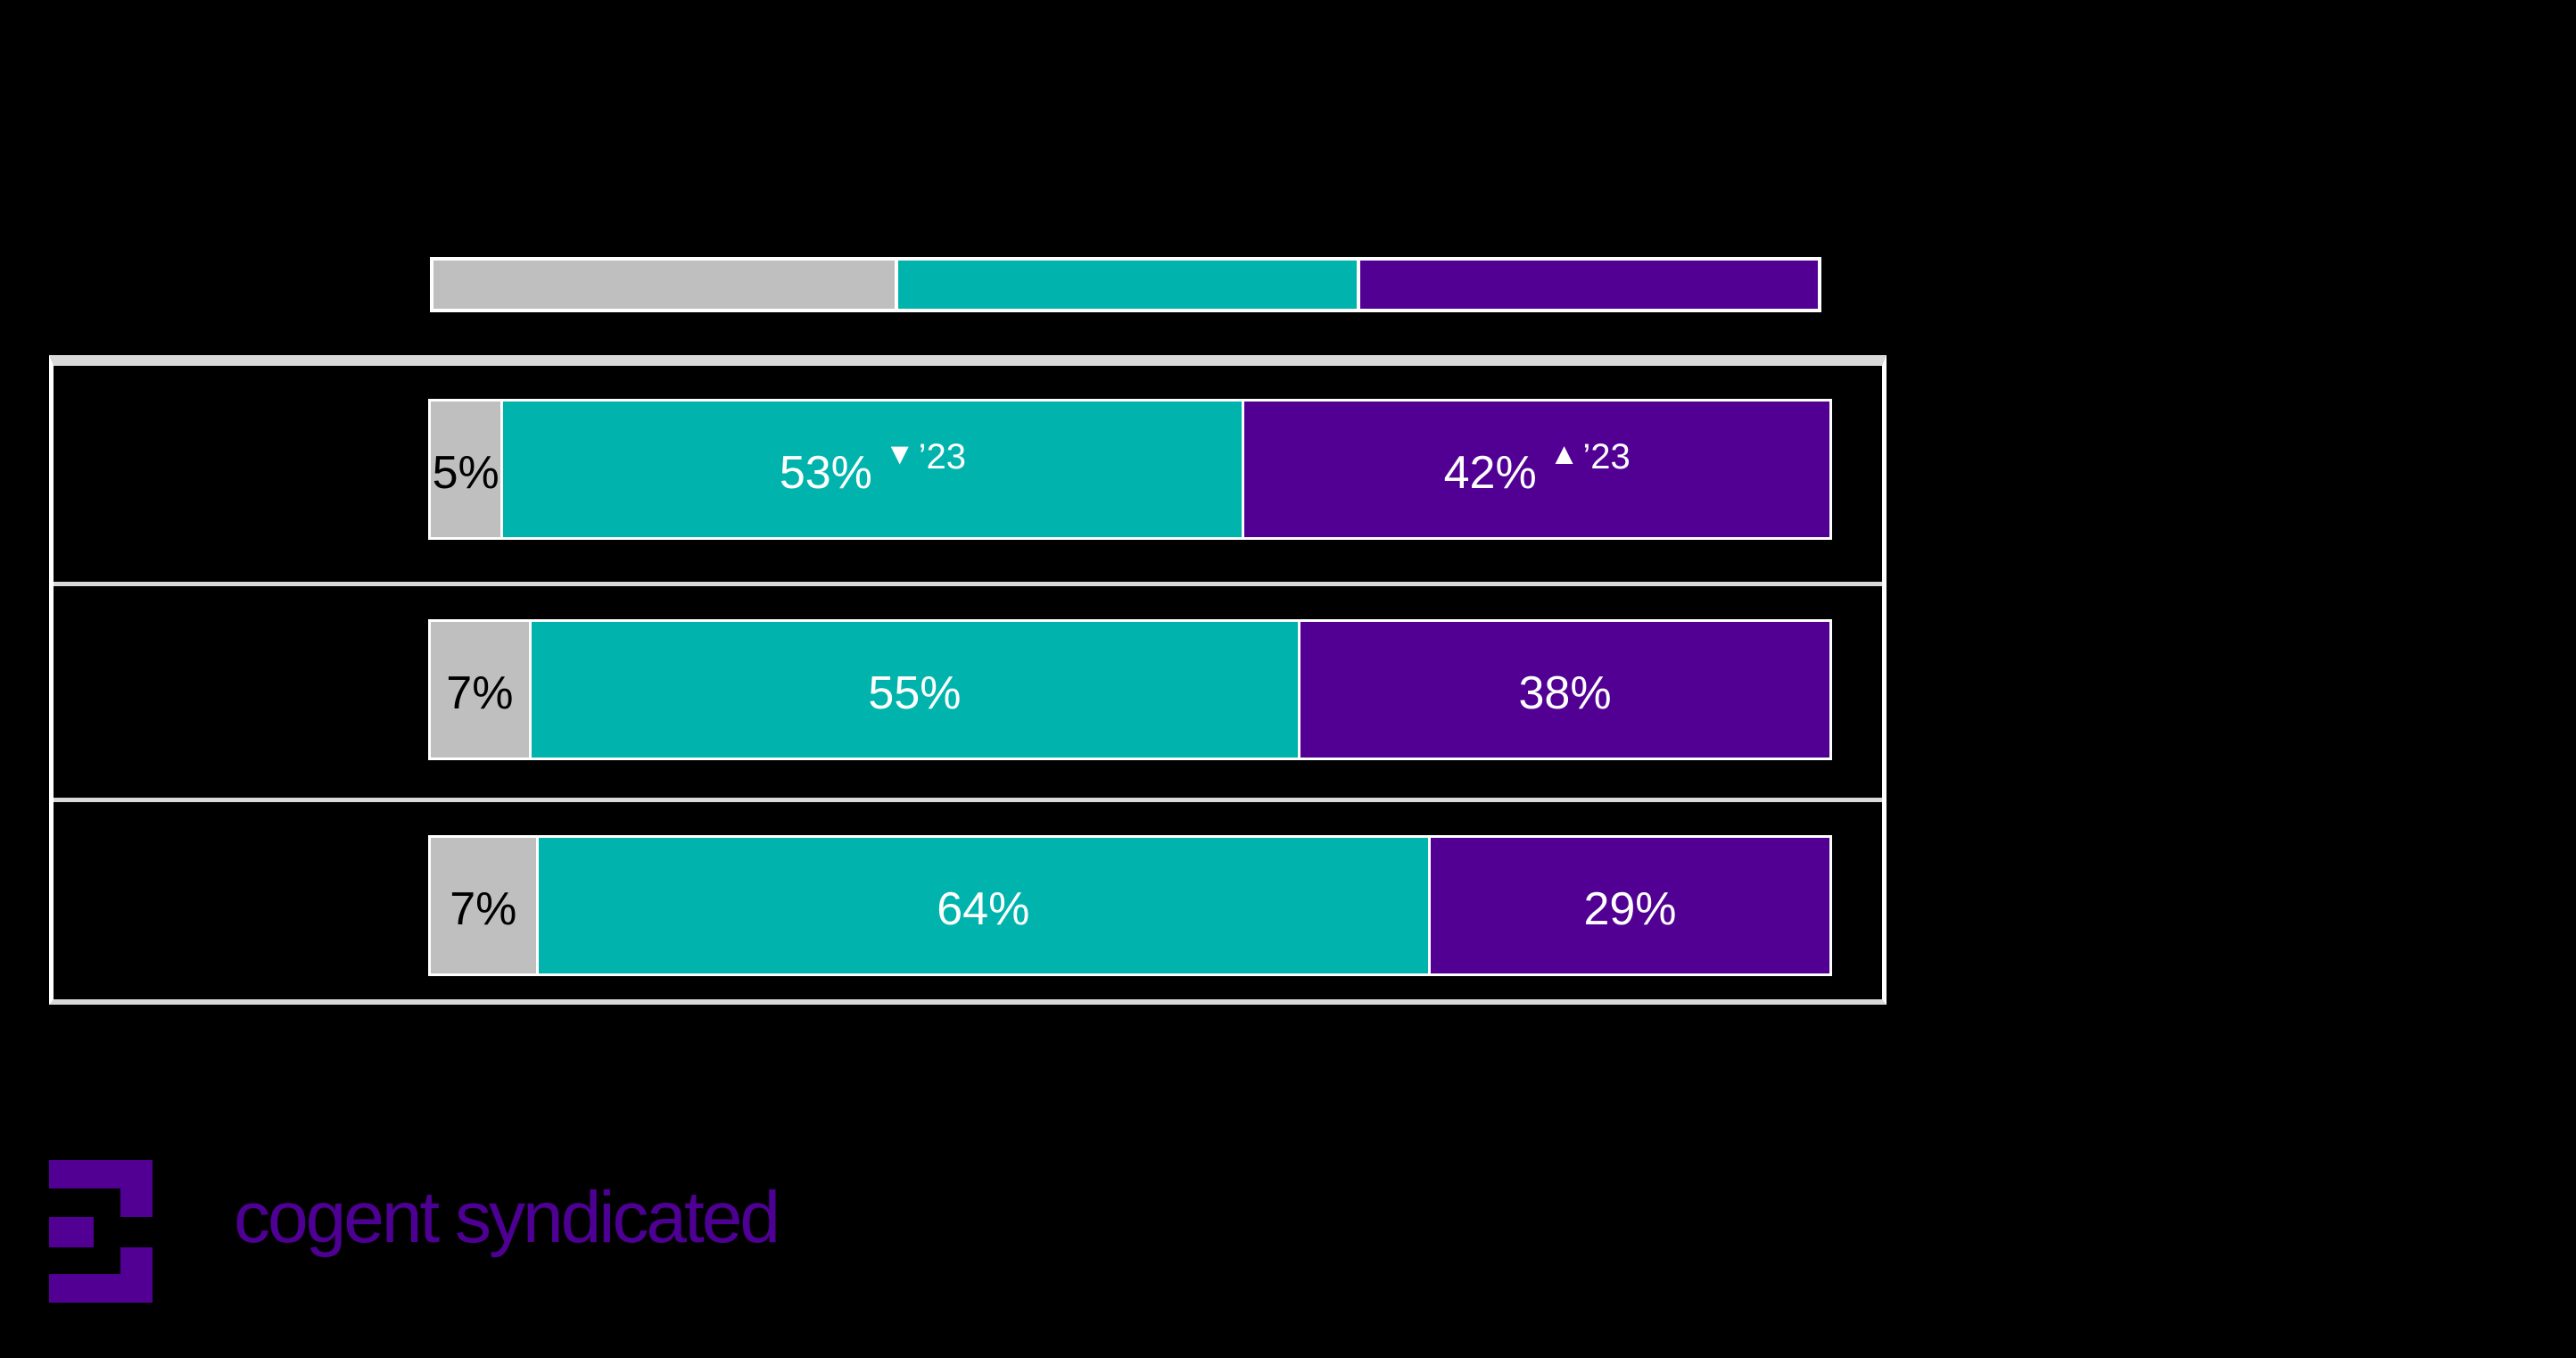 Image resolution: width=2576 pixels, height=1358 pixels. Describe the element at coordinates (665, 285) in the screenshot. I see `legend-swatch-gray` at that location.